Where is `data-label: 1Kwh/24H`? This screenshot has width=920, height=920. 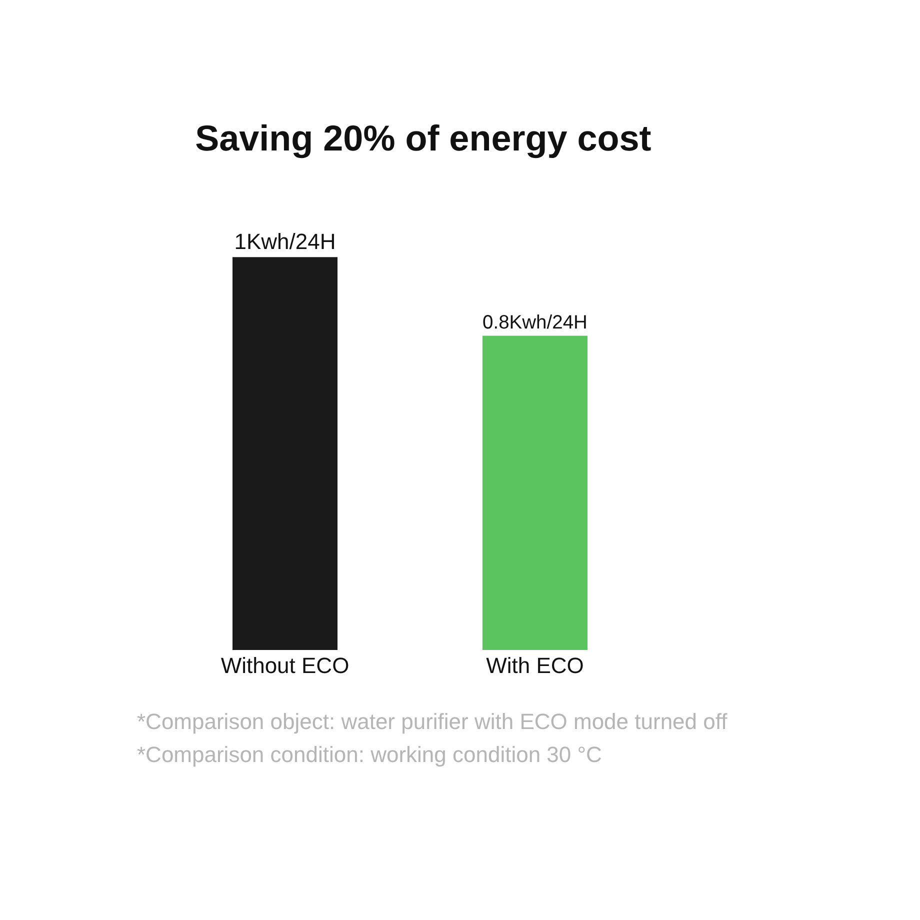 data-label: 1Kwh/24H is located at coordinates (285, 241).